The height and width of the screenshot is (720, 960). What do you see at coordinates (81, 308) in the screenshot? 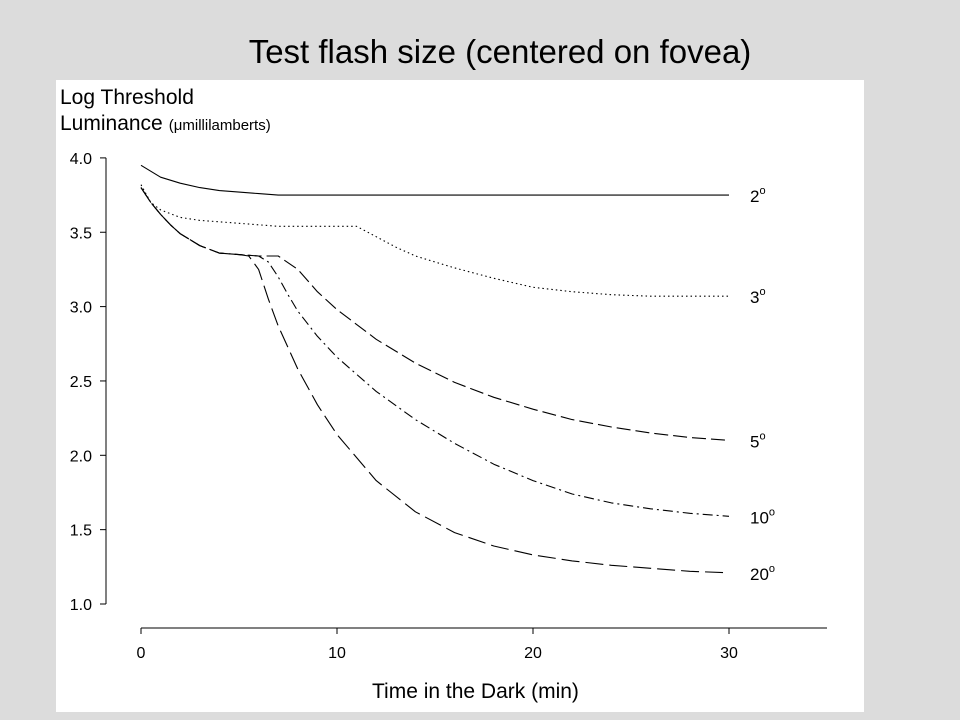
I see `y-tick-label: 3.0` at bounding box center [81, 308].